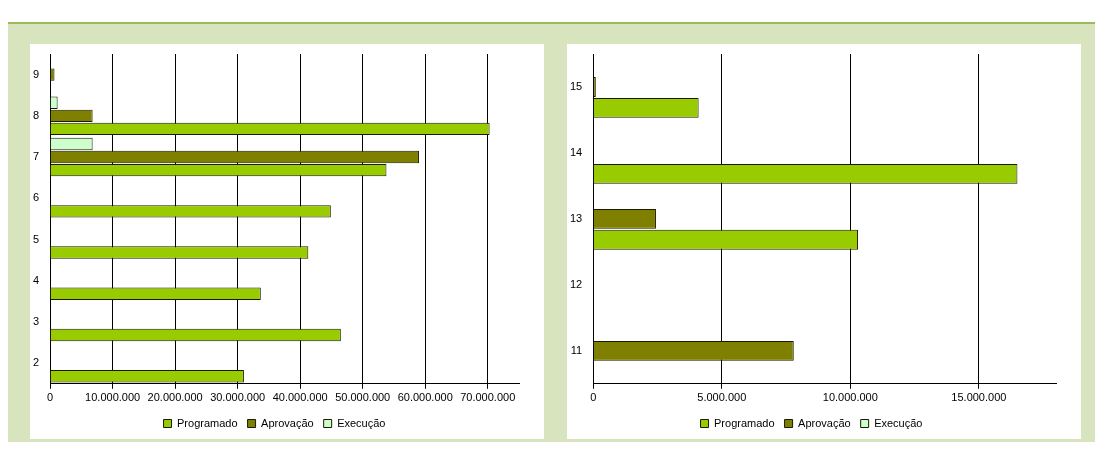 The image size is (1103, 450). What do you see at coordinates (576, 217) in the screenshot?
I see `y-tick-label: 13` at bounding box center [576, 217].